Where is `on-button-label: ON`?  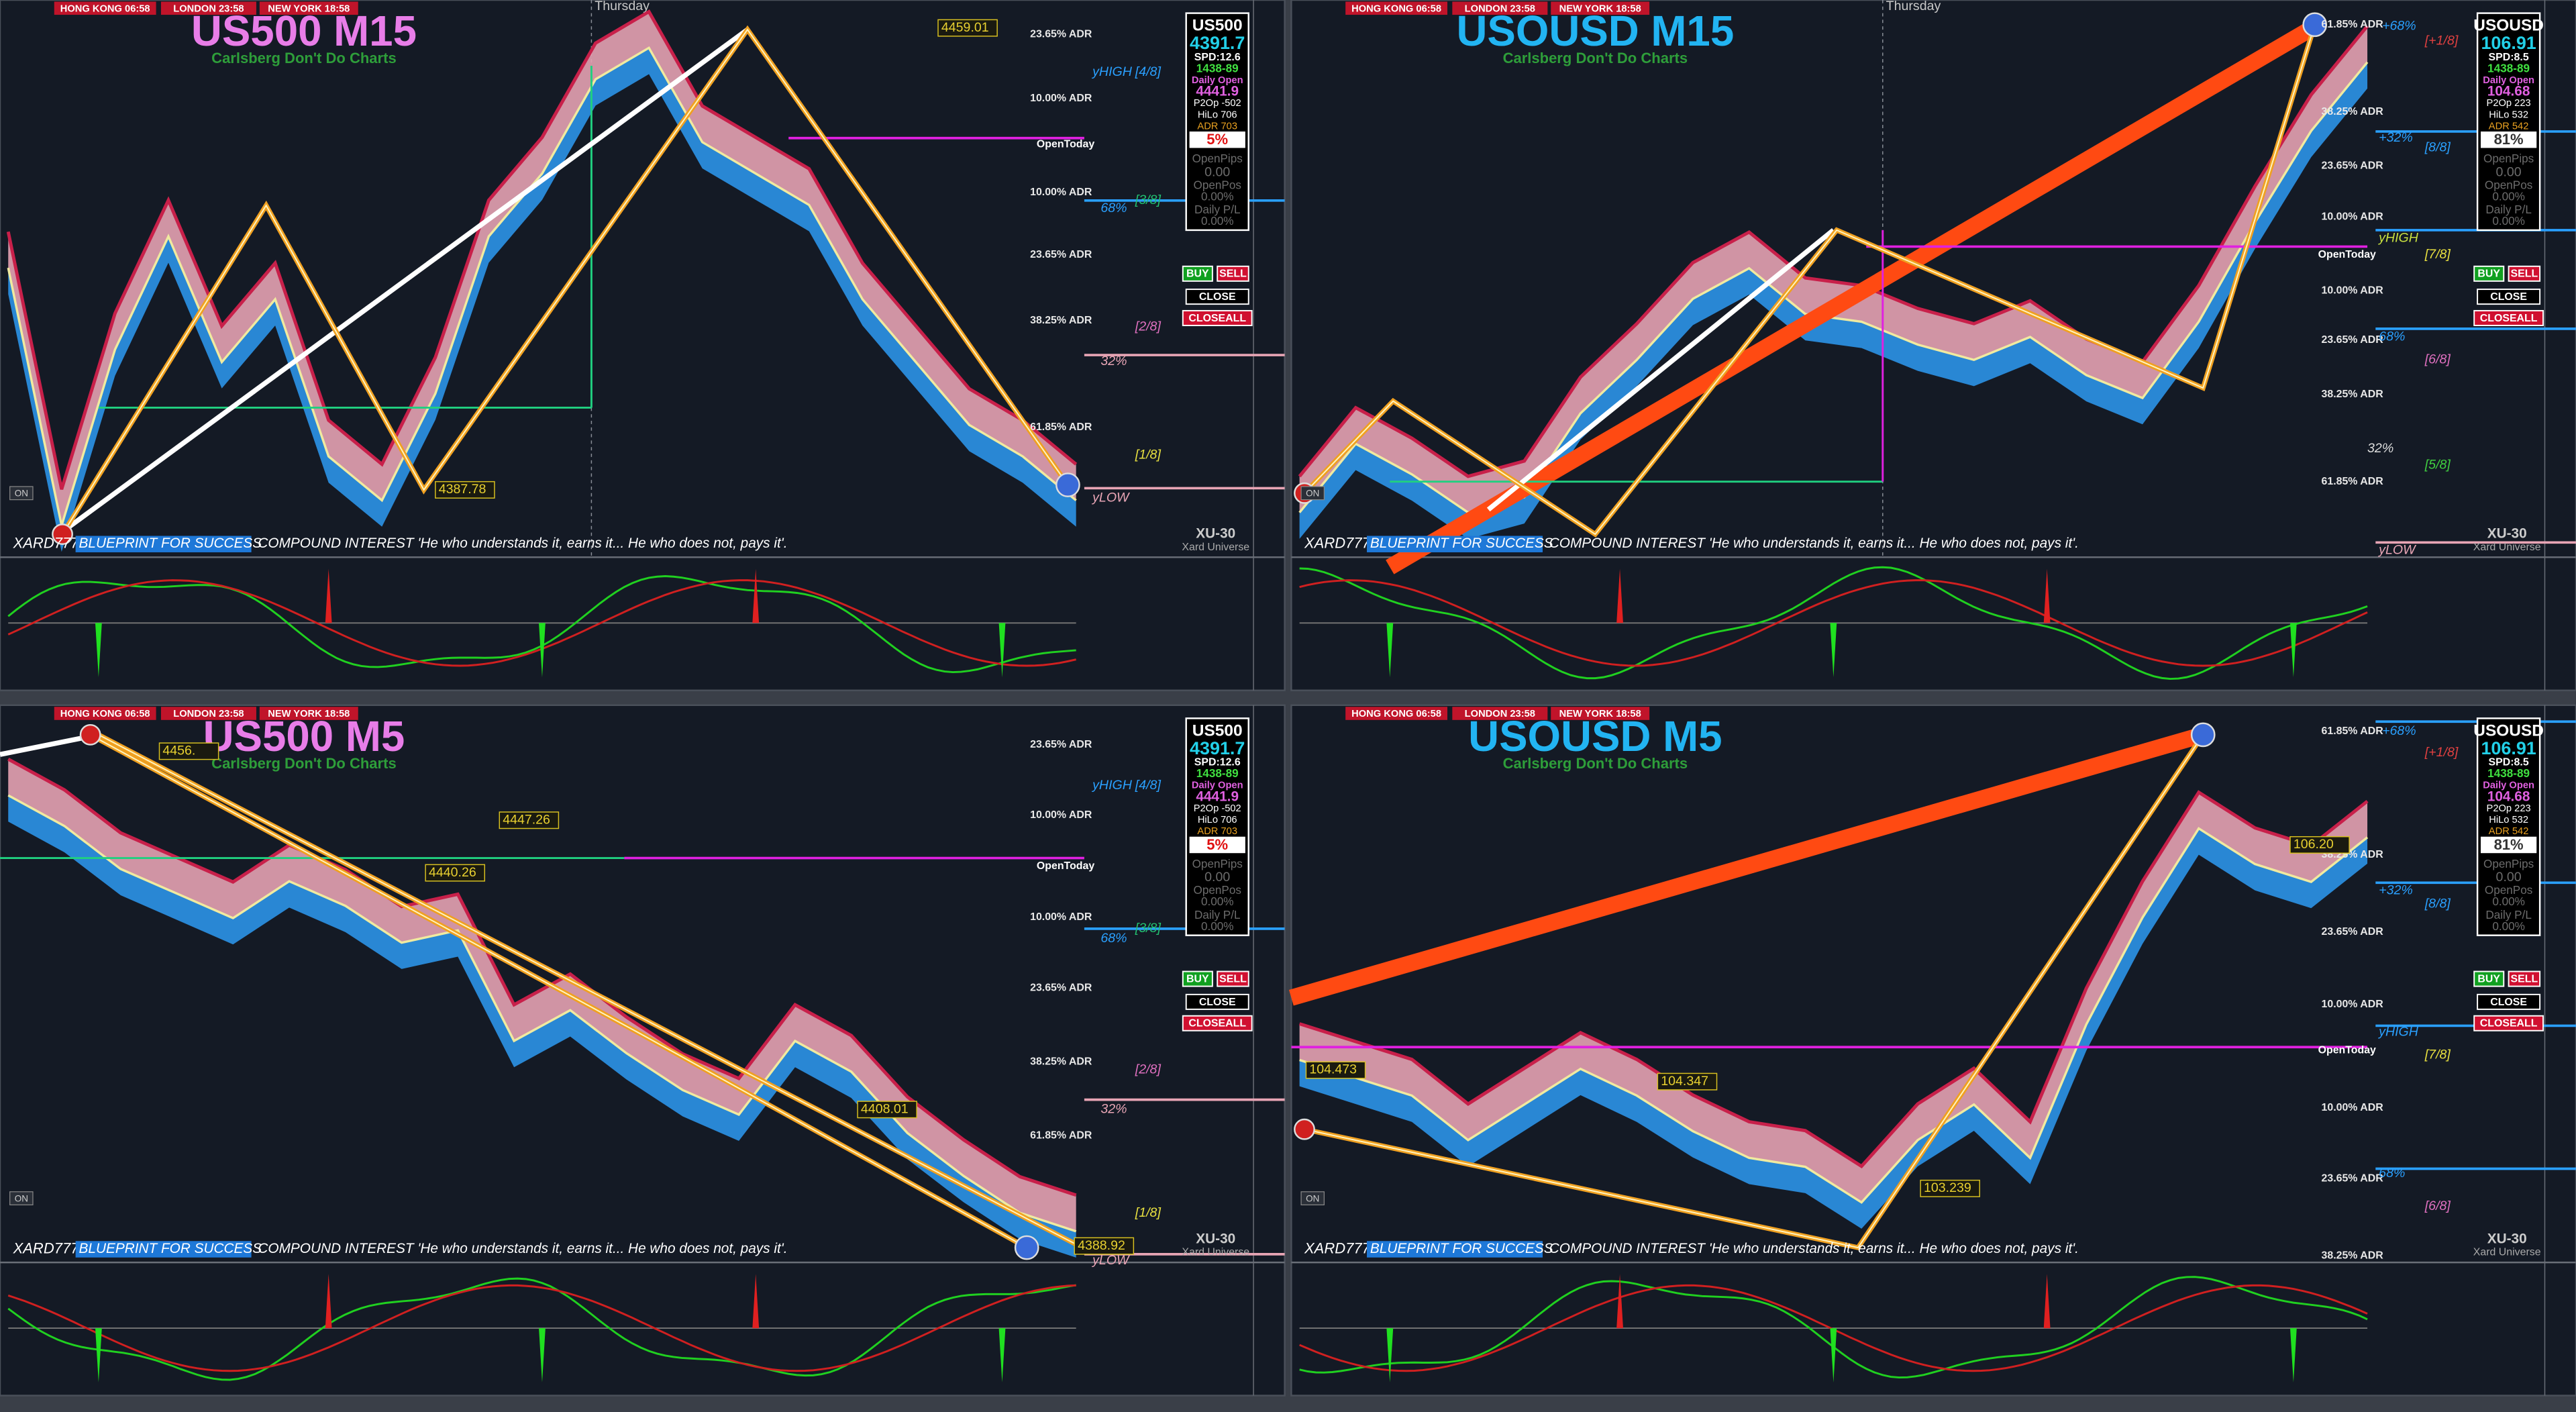 on-button-label: ON is located at coordinates (1312, 1198).